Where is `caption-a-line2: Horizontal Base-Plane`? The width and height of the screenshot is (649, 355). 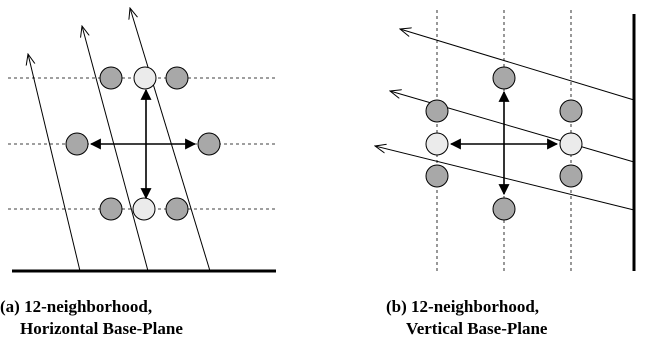
caption-a-line2: Horizontal Base-Plane is located at coordinates (101, 328).